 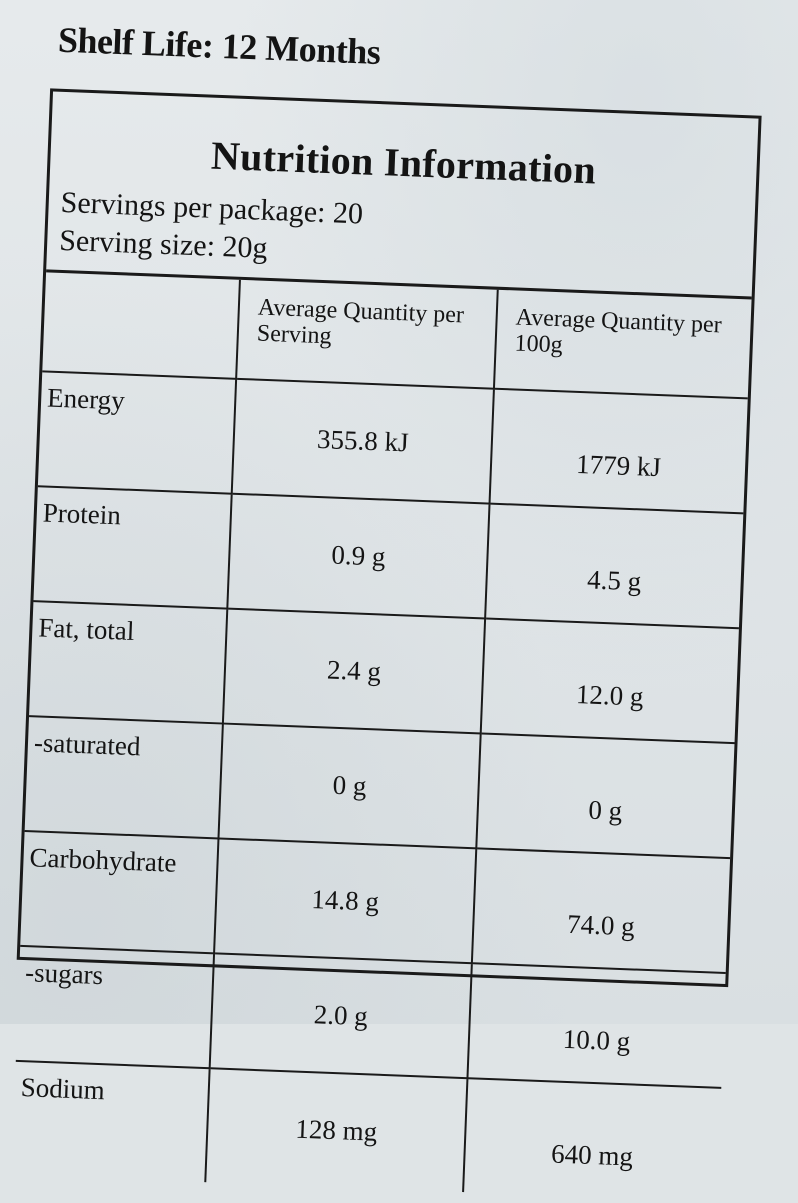 What do you see at coordinates (618, 451) in the screenshot?
I see `per-100g-value: 1779 kJ` at bounding box center [618, 451].